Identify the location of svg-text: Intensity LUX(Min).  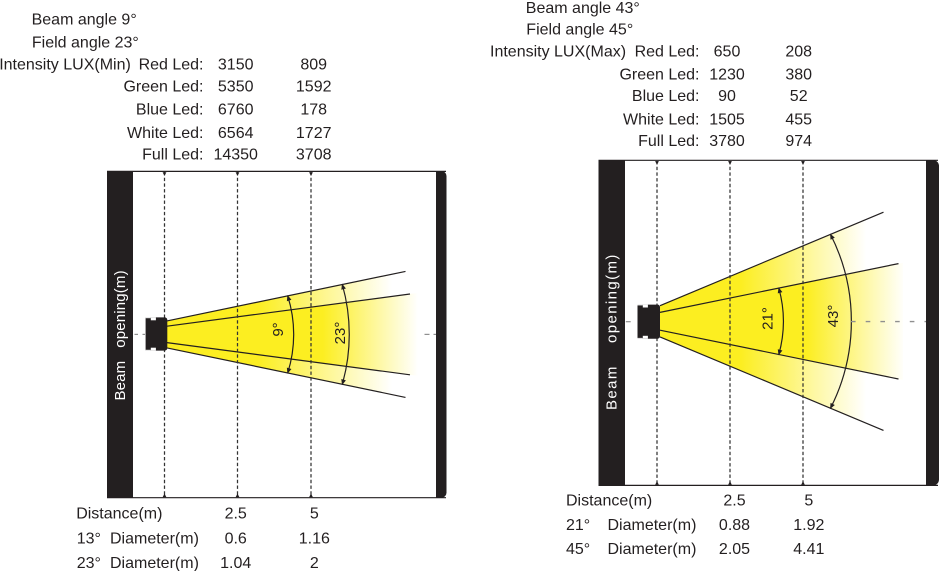
(65, 65).